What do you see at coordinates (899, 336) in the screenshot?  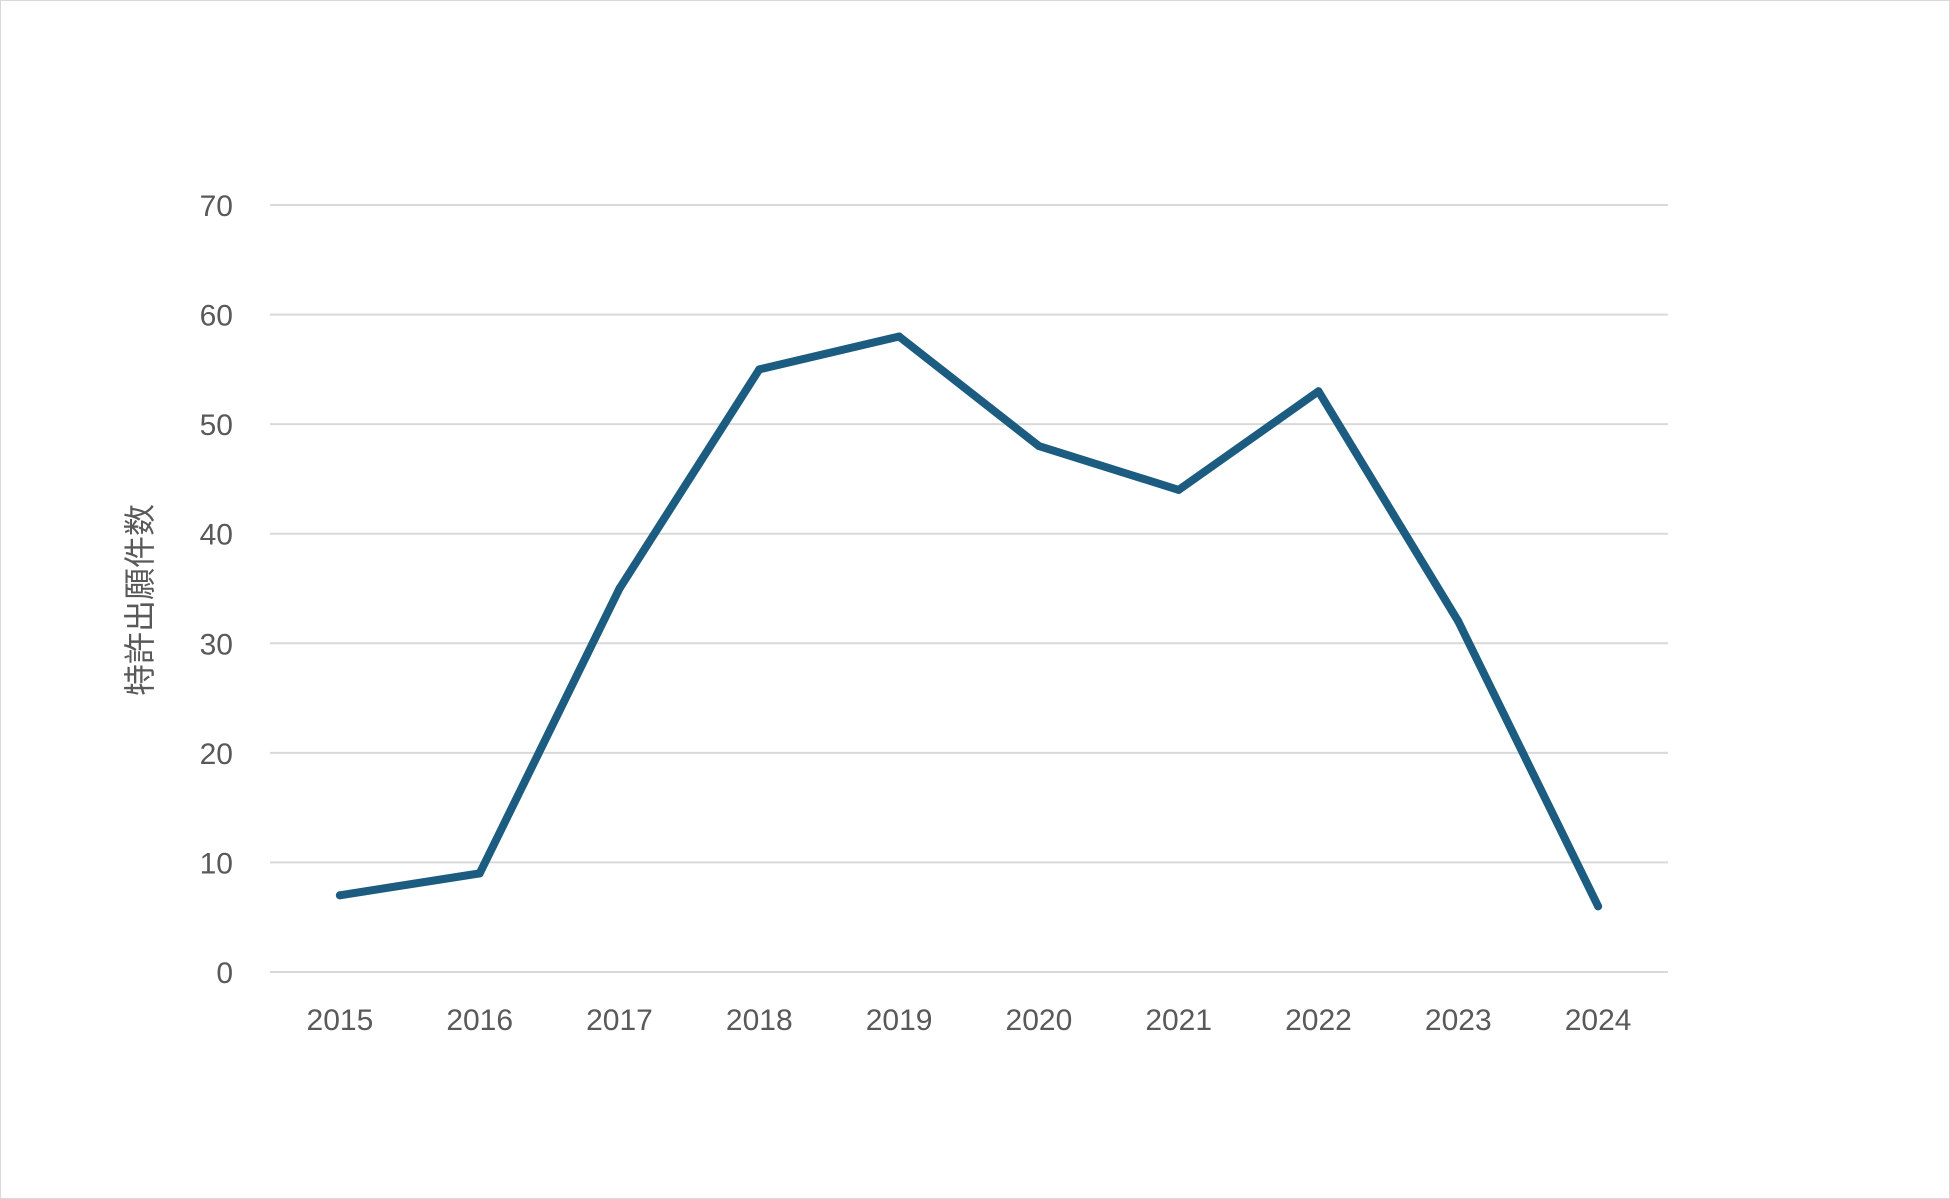 I see `data-point-2019` at bounding box center [899, 336].